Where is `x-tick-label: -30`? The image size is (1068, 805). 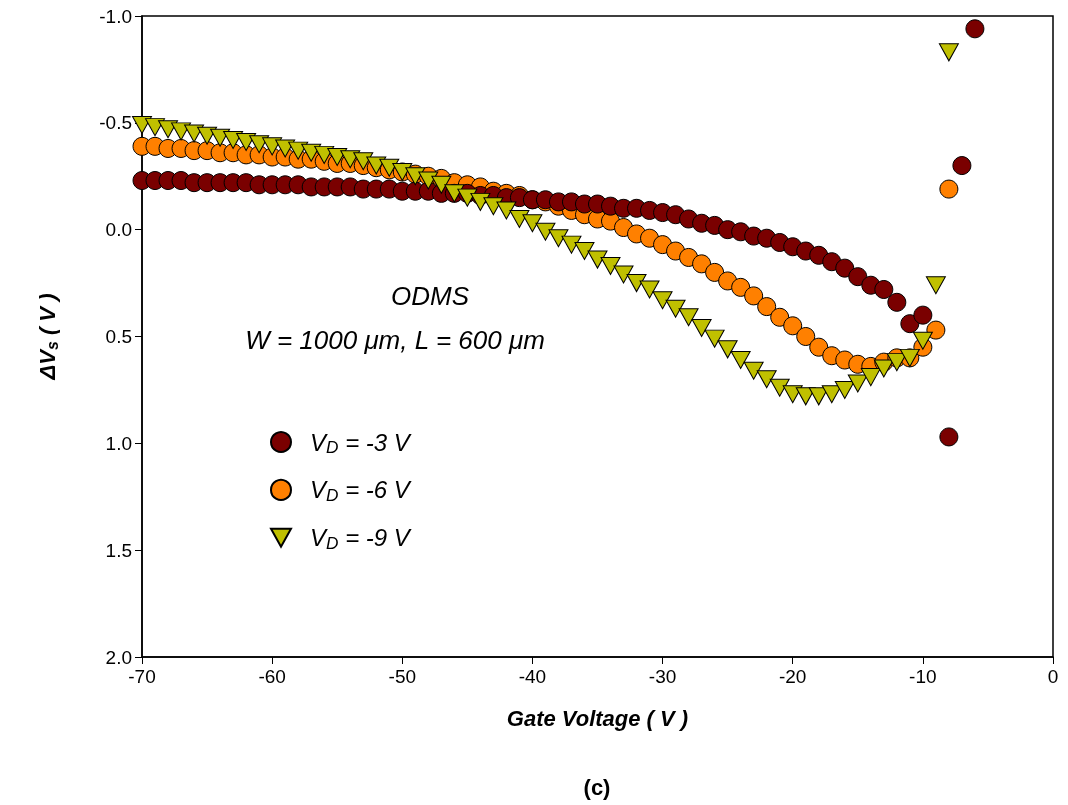 x-tick-label: -30 is located at coordinates (662, 676).